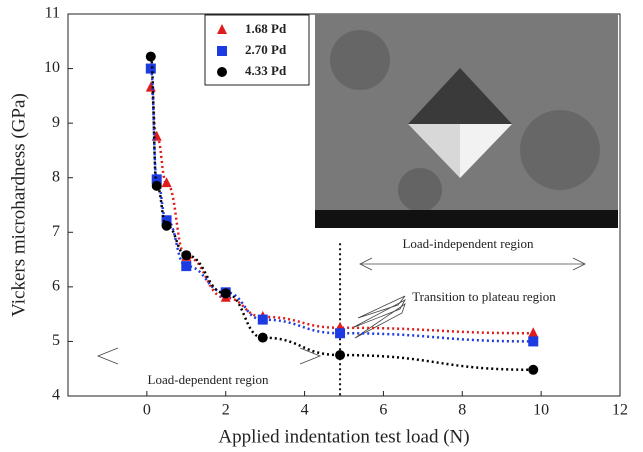  What do you see at coordinates (56, 286) in the screenshot?
I see `y-tick-label: 6` at bounding box center [56, 286].